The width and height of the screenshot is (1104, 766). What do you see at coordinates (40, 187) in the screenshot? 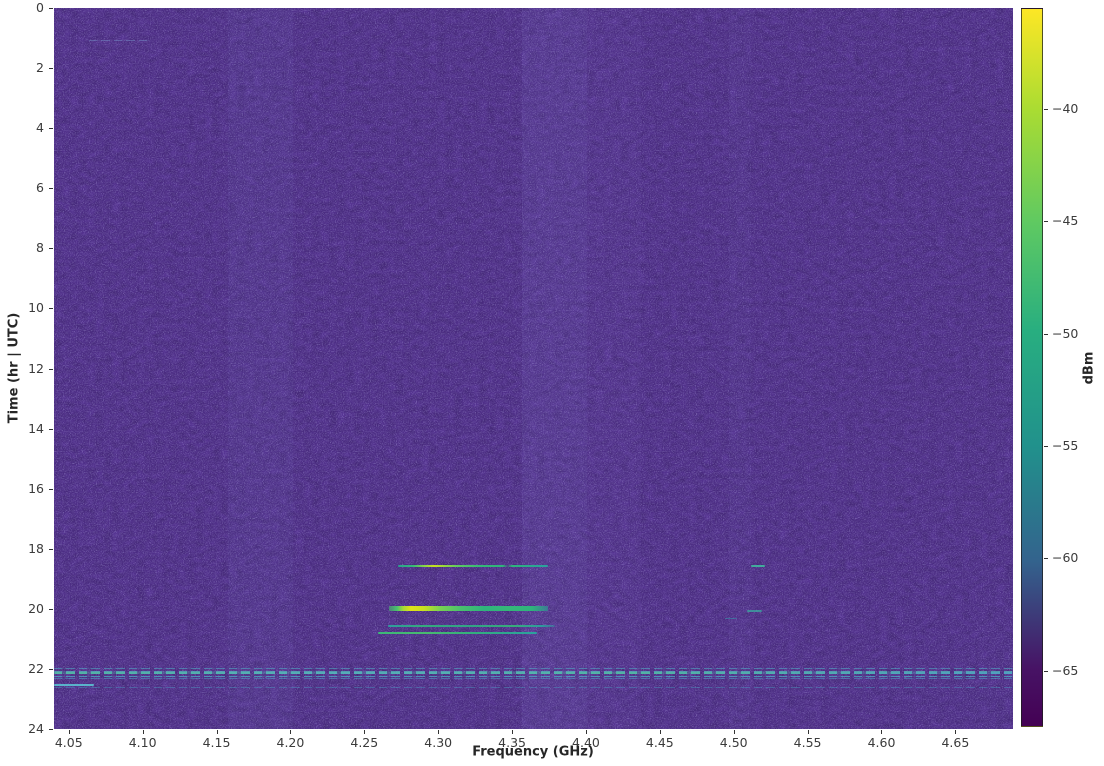
I see `y-tick-label: 6` at bounding box center [40, 187].